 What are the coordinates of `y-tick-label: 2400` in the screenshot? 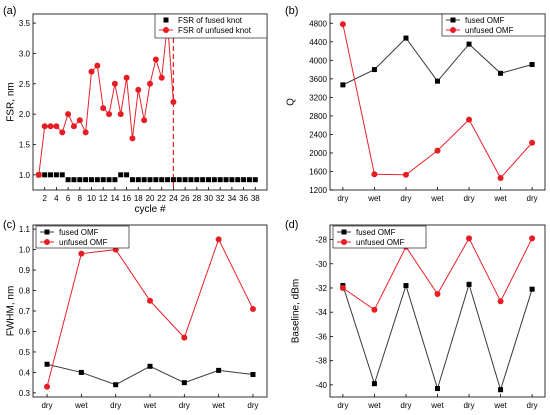 It's located at (318, 134).